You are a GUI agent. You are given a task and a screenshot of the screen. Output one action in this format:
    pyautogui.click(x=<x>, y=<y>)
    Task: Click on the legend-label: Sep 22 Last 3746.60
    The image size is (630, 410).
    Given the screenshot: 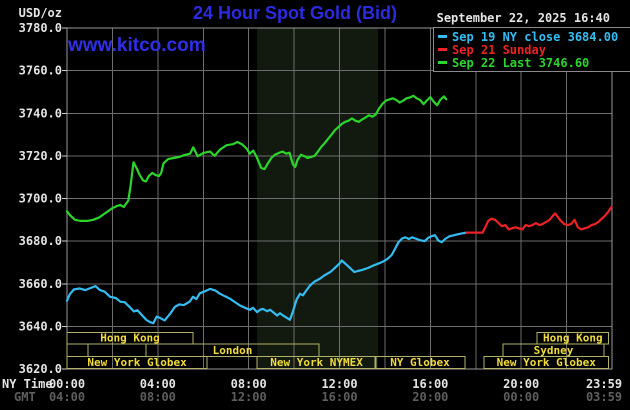 What is the action you would take?
    pyautogui.click(x=521, y=62)
    